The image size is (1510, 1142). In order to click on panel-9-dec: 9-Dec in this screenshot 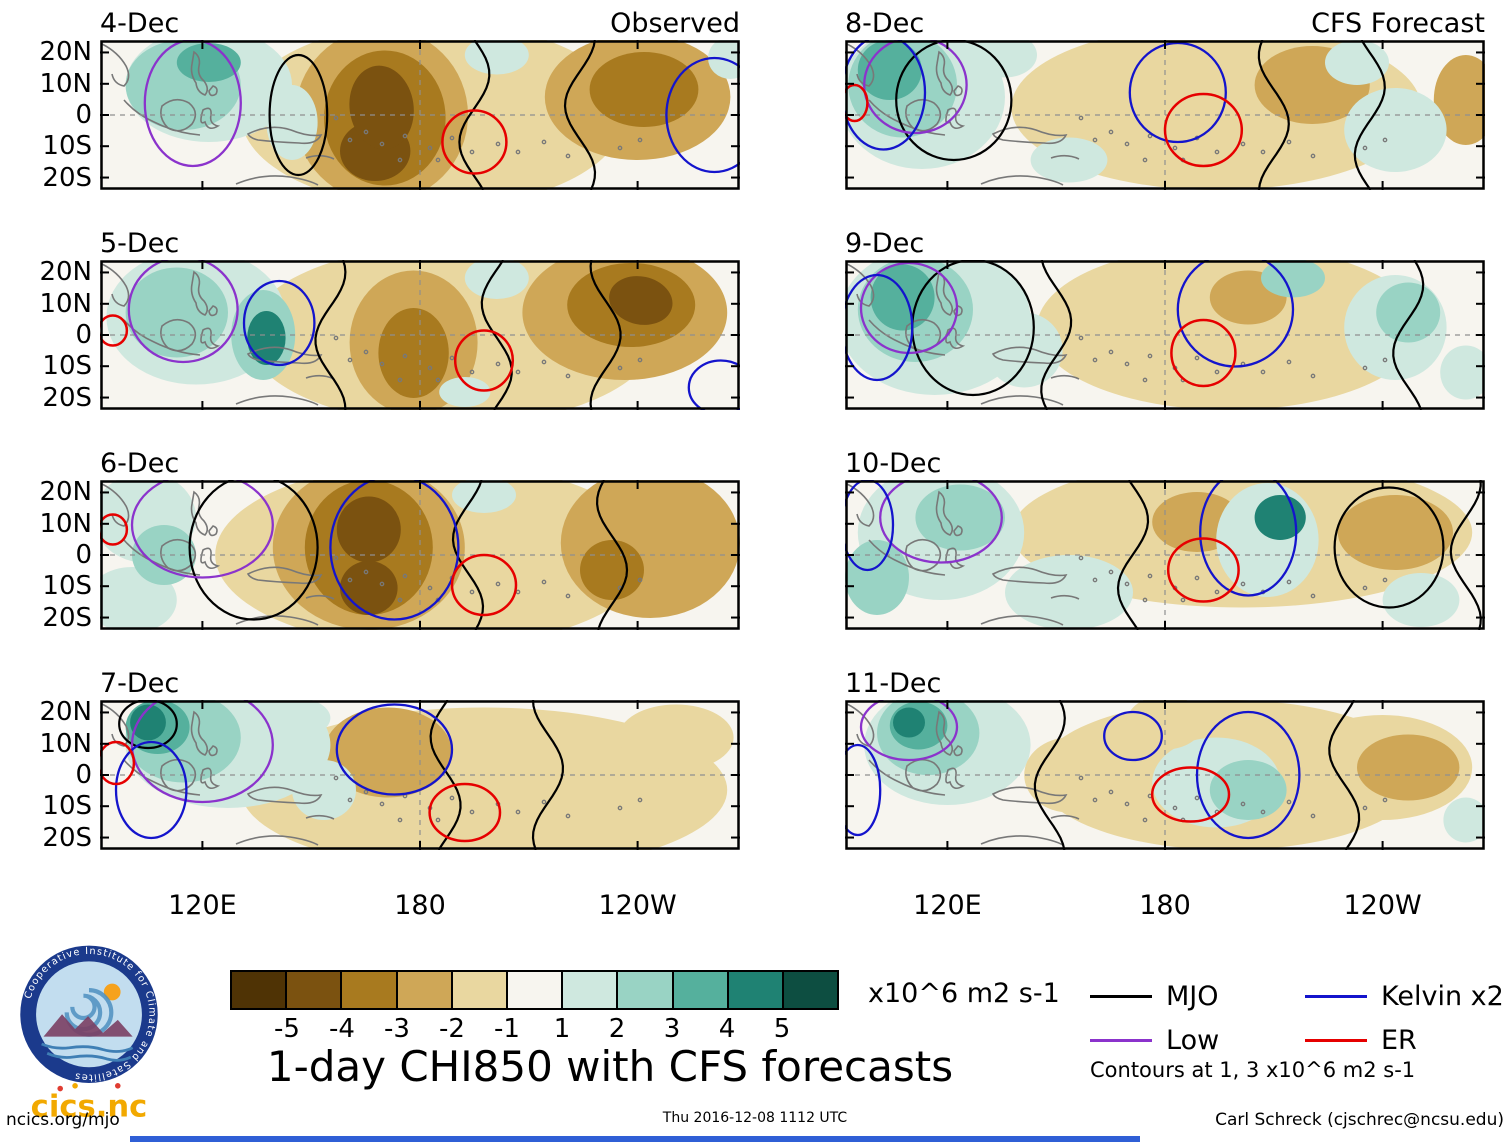, I will do `click(1165, 318)`.